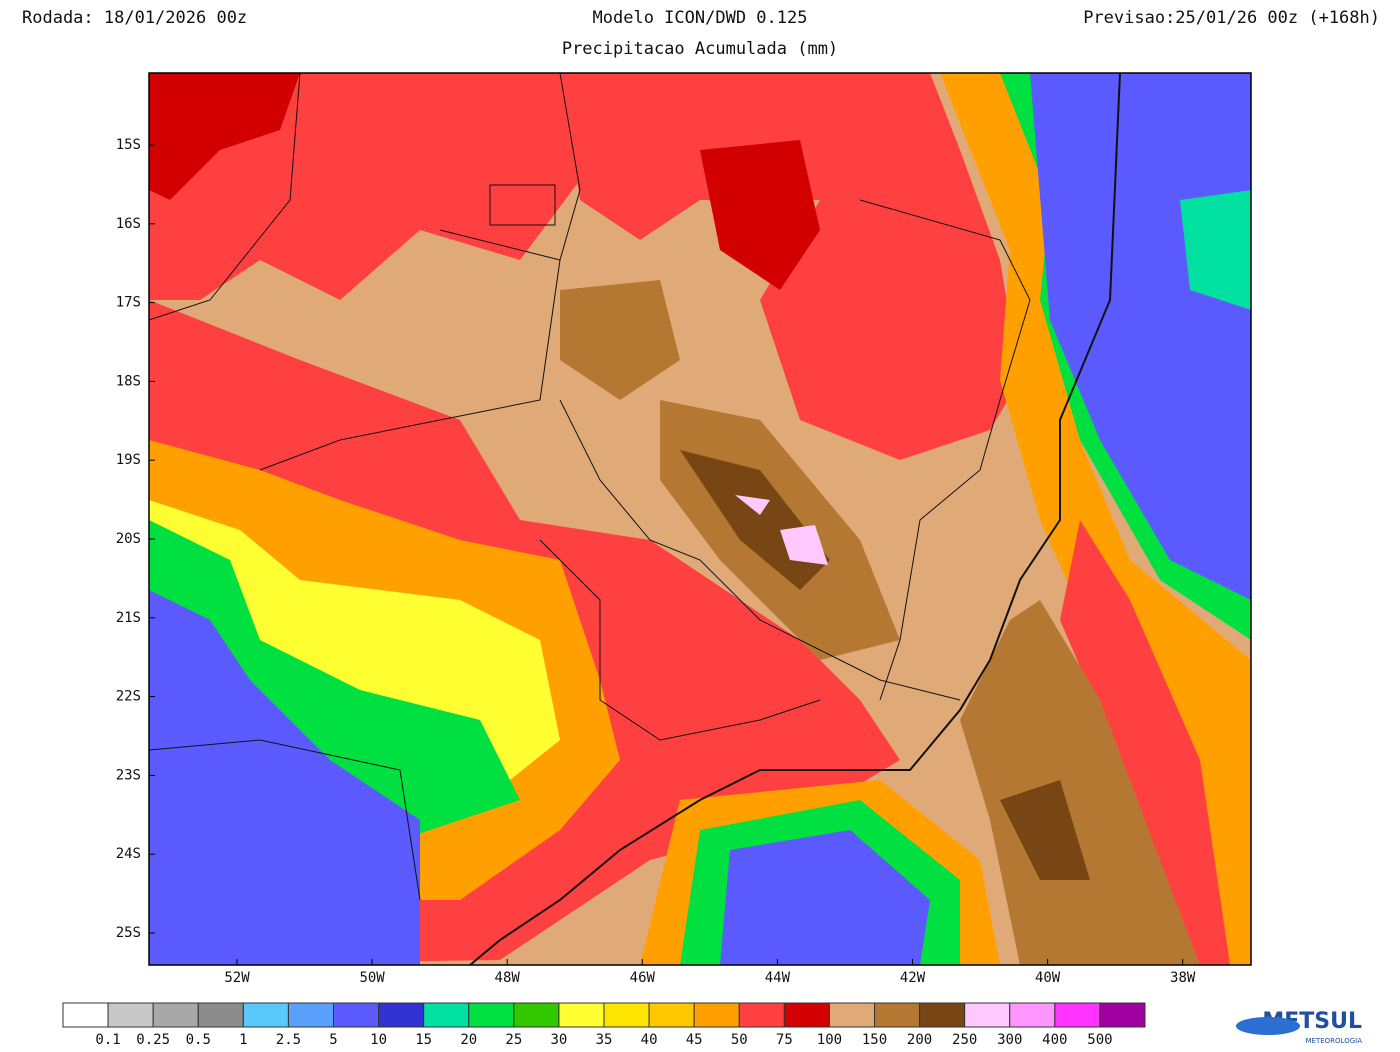  I want to click on colorbar-label: 150, so click(874, 1040).